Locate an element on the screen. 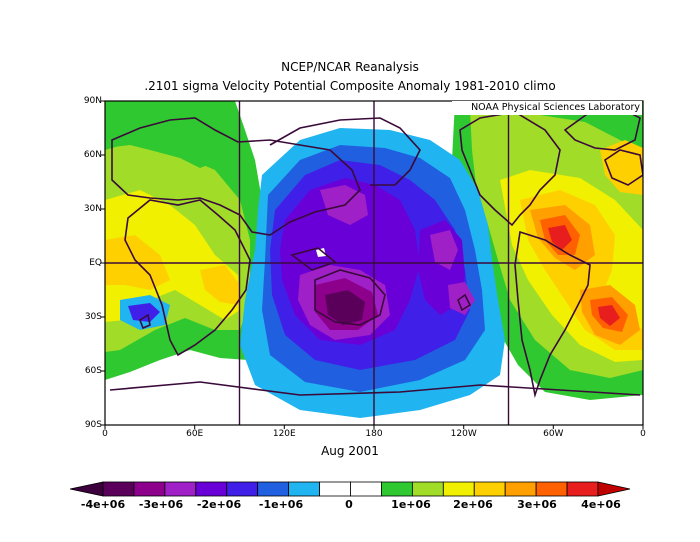 The image size is (700, 542). lon-label-180: 180 is located at coordinates (374, 434).